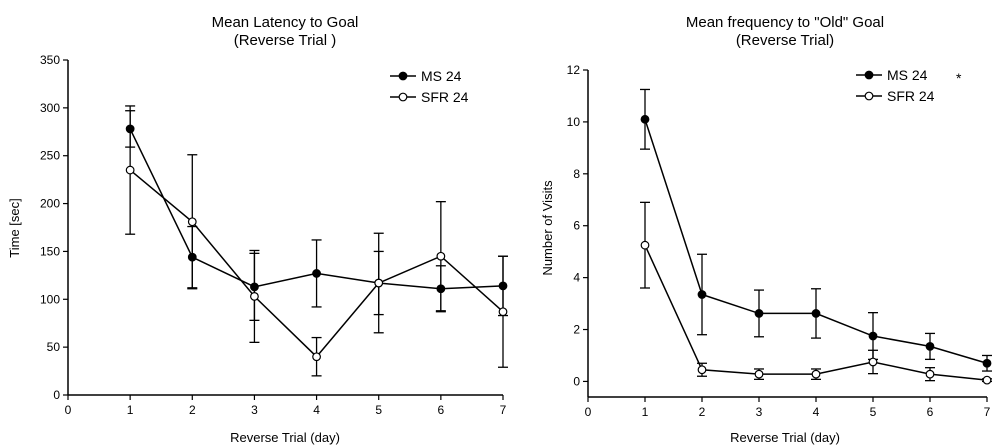 The image size is (993, 448). Describe the element at coordinates (285, 437) in the screenshot. I see `latency-x-axis-label: Reverse Trial (day)` at that location.